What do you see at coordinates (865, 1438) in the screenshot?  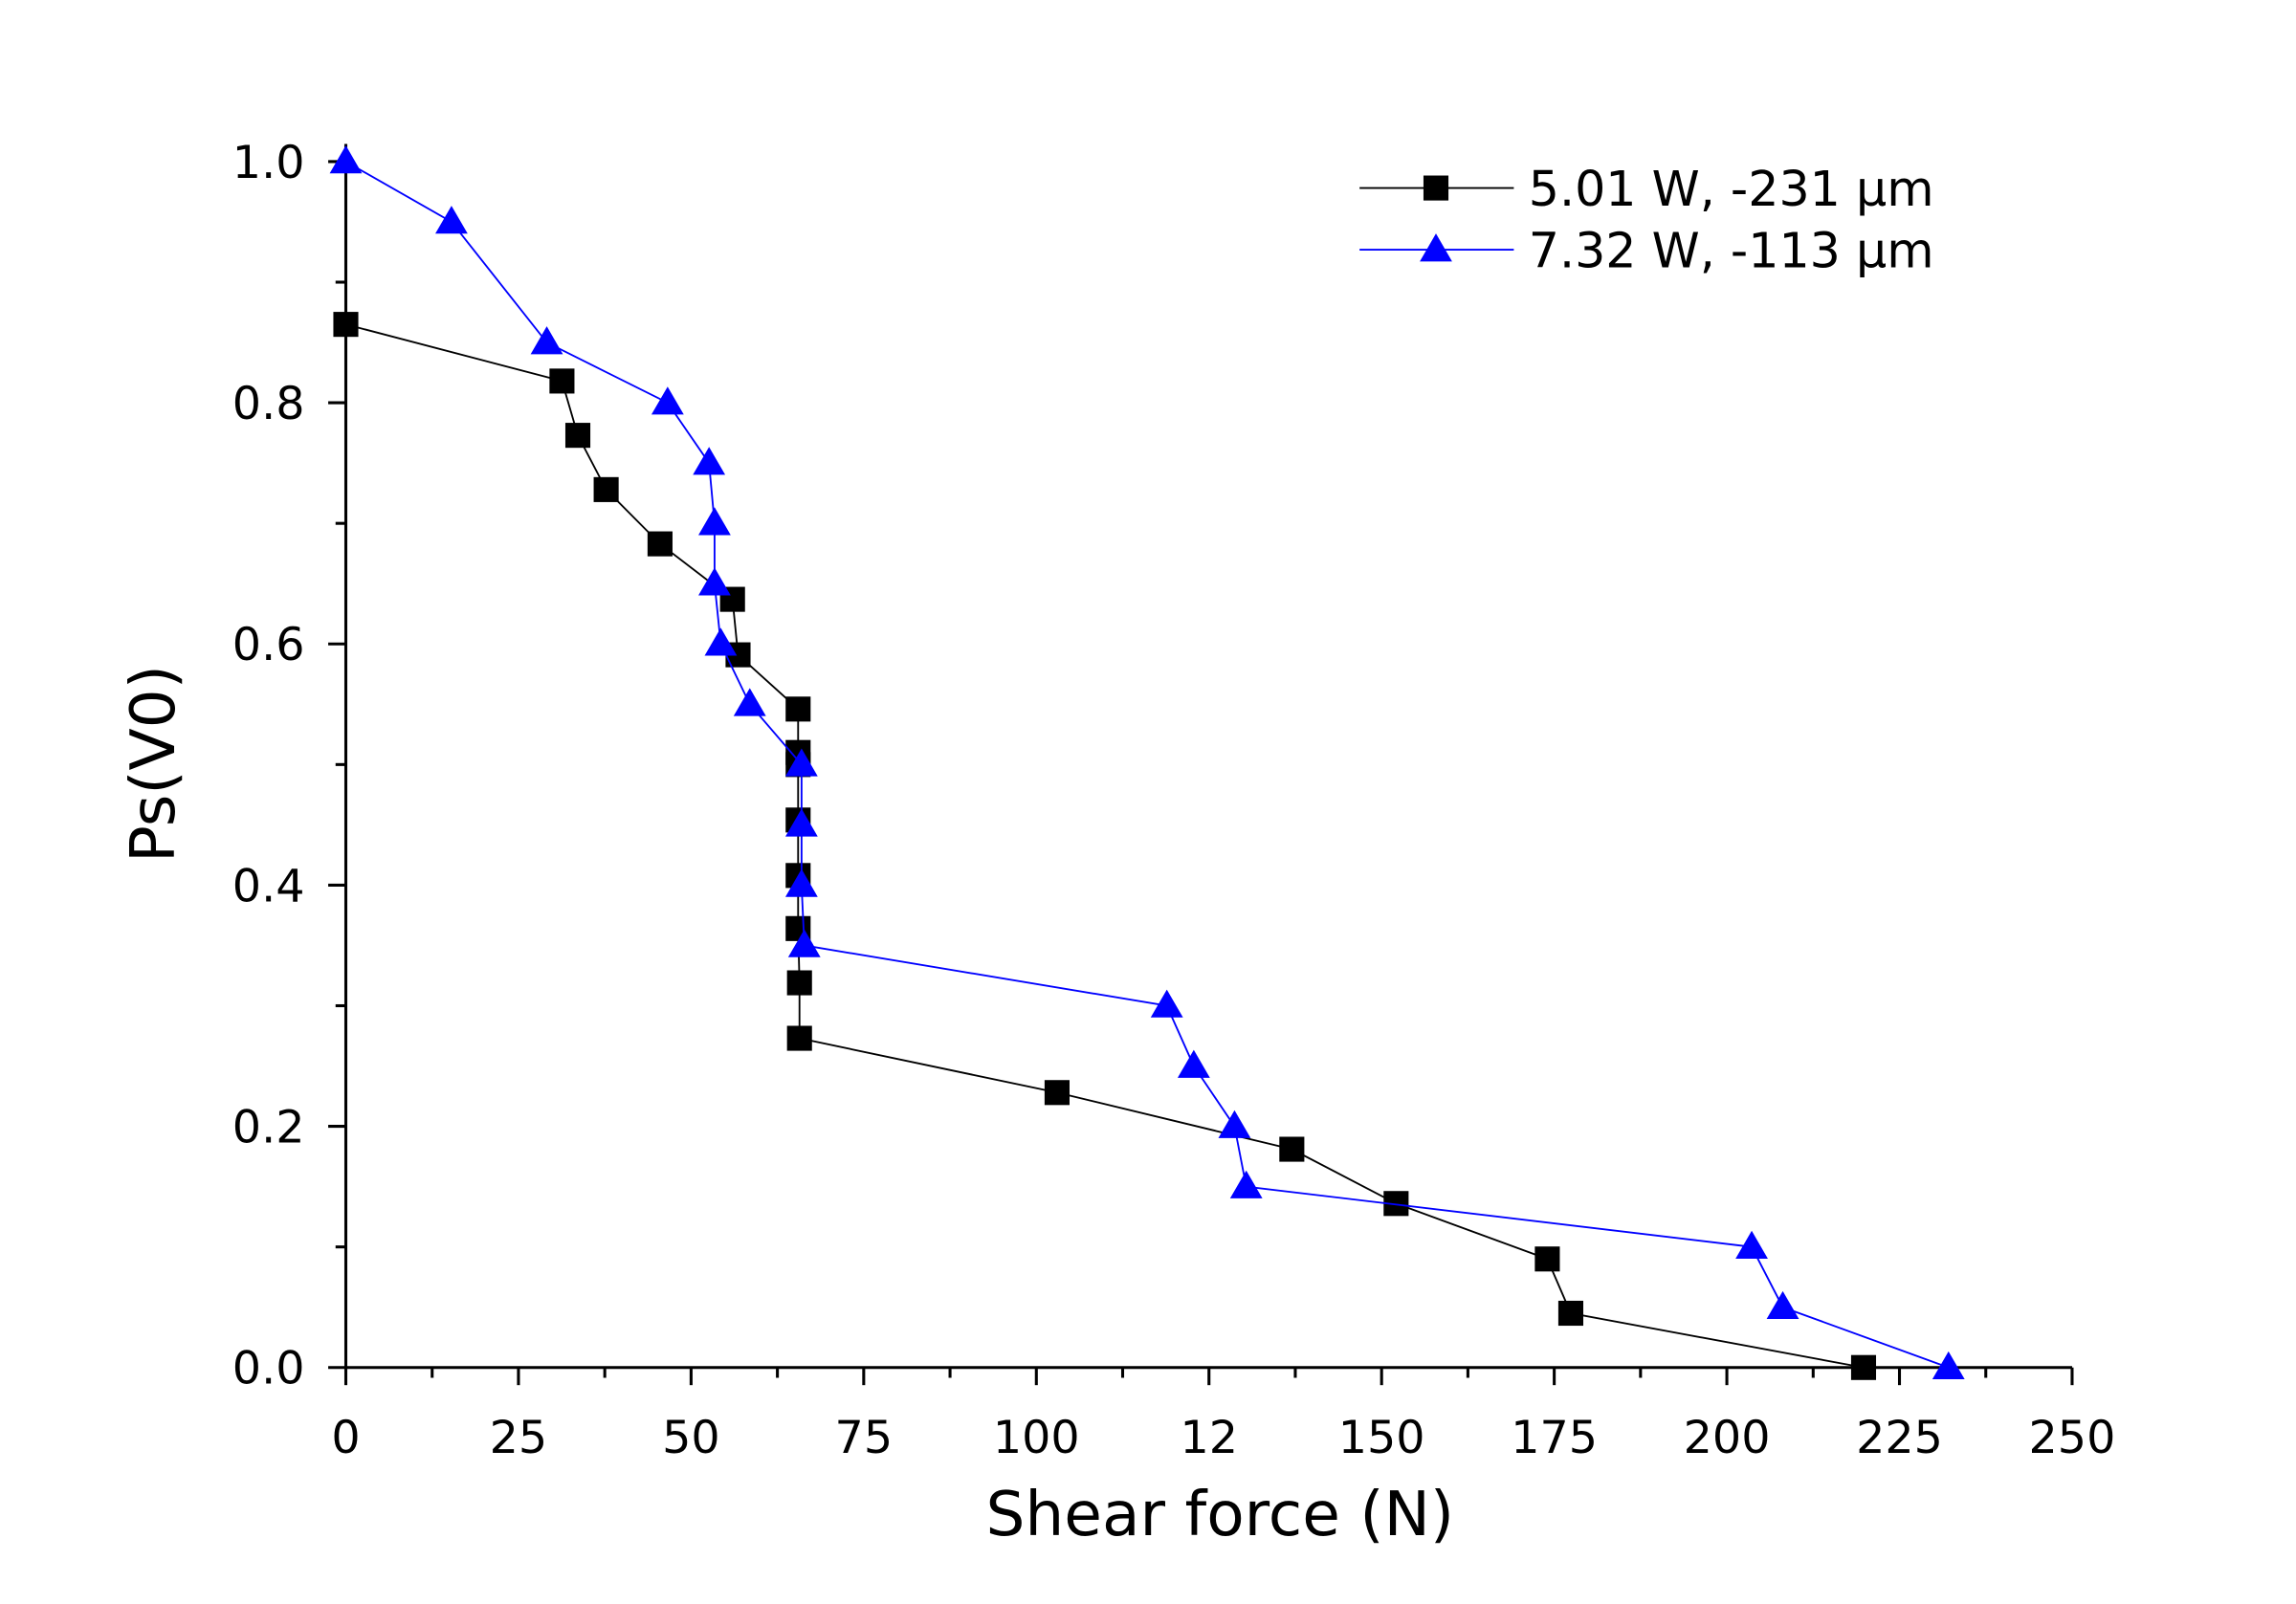 I see `x-tick-label: 75` at bounding box center [865, 1438].